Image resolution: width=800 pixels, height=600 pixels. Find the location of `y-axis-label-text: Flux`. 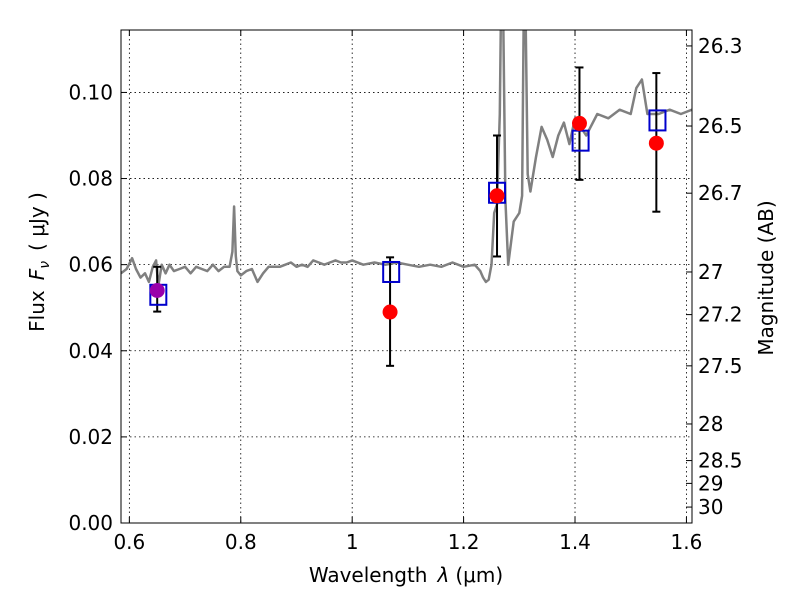

y-axis-label-text: Flux is located at coordinates (37, 311).